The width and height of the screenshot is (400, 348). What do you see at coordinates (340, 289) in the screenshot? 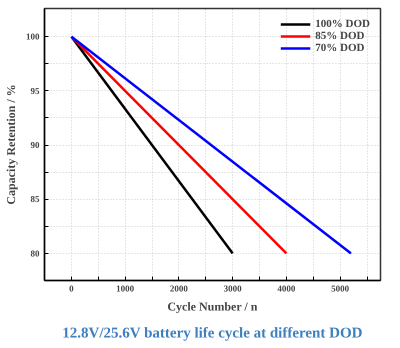
I see `x-tick-label: 5000` at bounding box center [340, 289].